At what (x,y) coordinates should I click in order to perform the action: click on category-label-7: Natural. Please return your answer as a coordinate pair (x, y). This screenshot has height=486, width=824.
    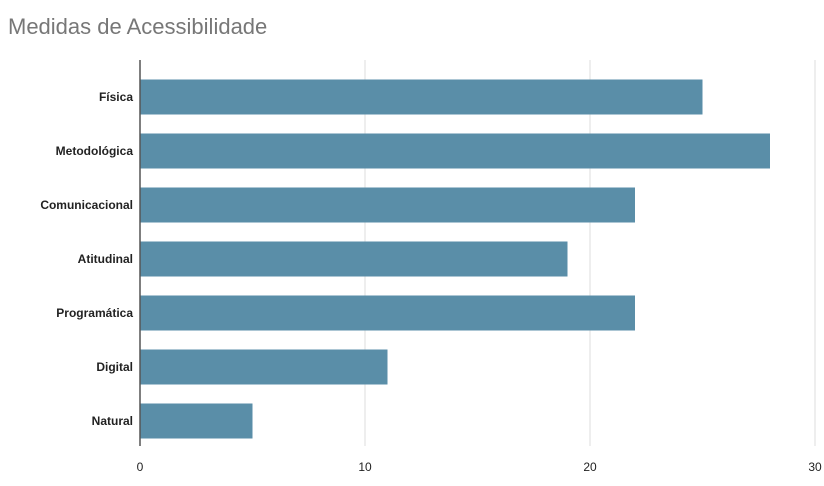
    Looking at the image, I should click on (112, 421).